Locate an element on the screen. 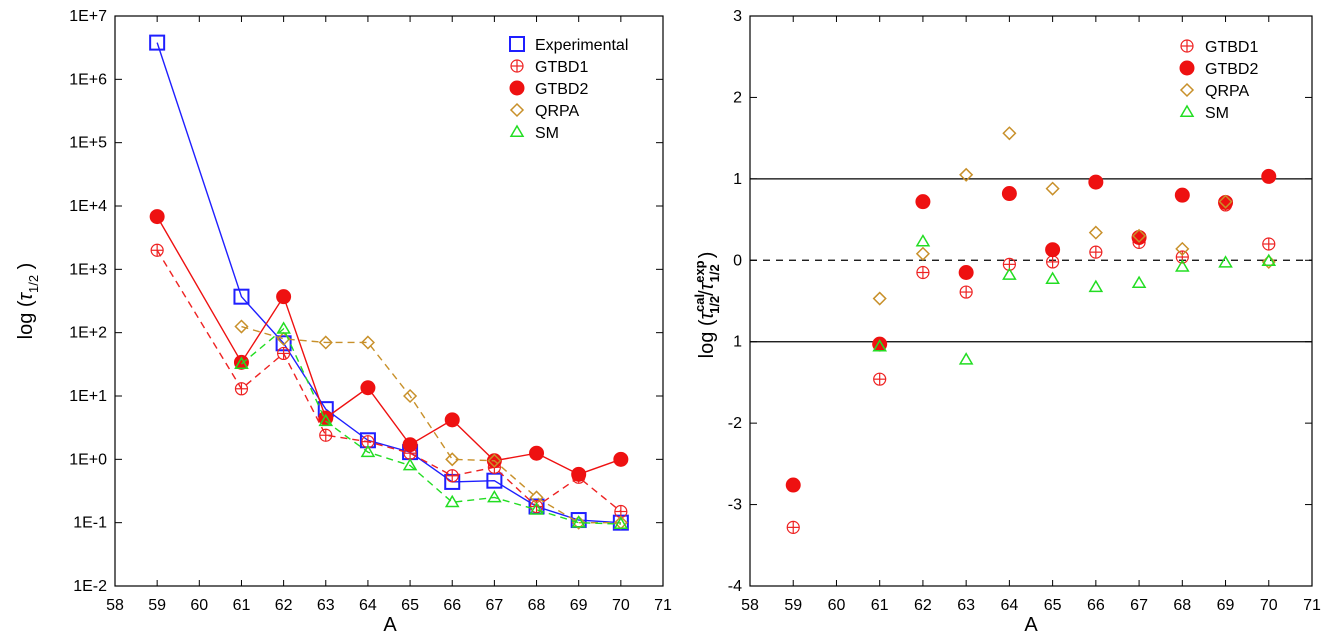 The height and width of the screenshot is (638, 1337). y-tick-label: 1E+6 is located at coordinates (88, 79).